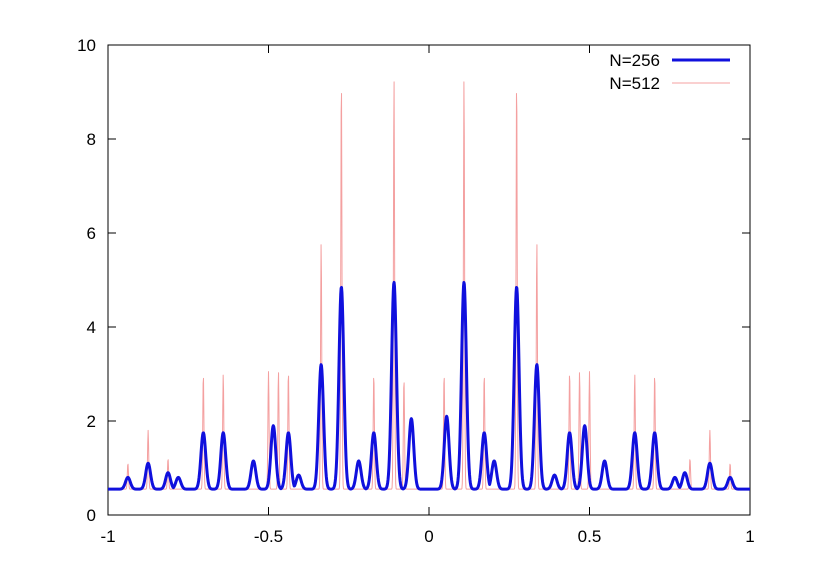 Image resolution: width=830 pixels, height=574 pixels. I want to click on y-tick-label: 2, so click(91, 421).